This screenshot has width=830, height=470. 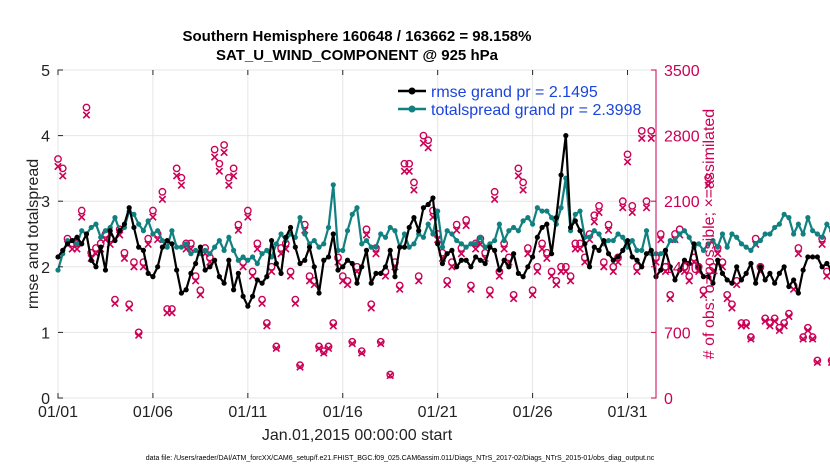 I want to click on legend-spread-marker, so click(x=412, y=109).